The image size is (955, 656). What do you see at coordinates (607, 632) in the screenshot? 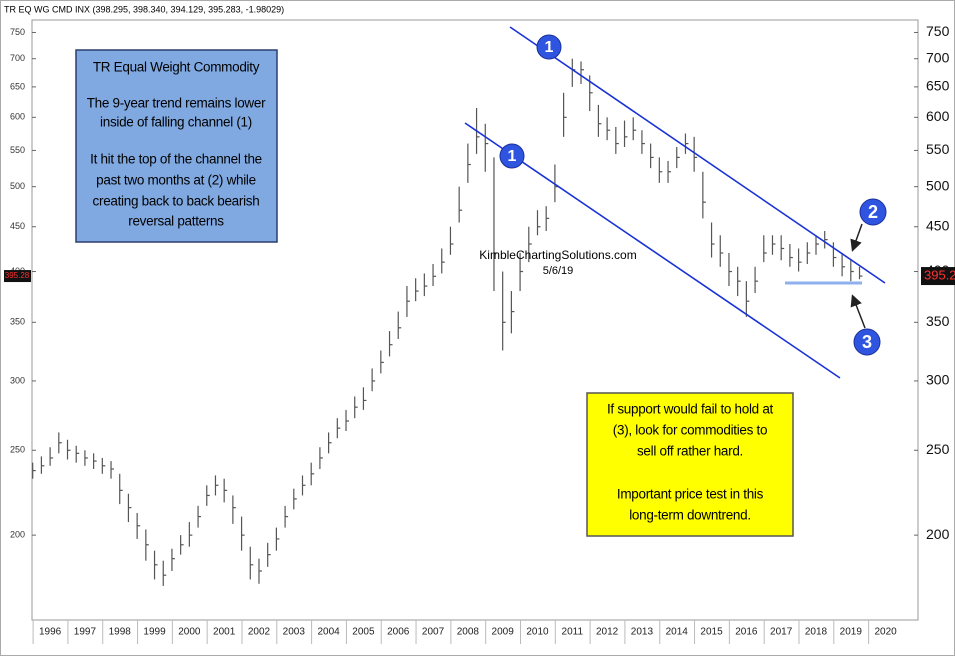
I see `x-tick-label: 2012` at bounding box center [607, 632].